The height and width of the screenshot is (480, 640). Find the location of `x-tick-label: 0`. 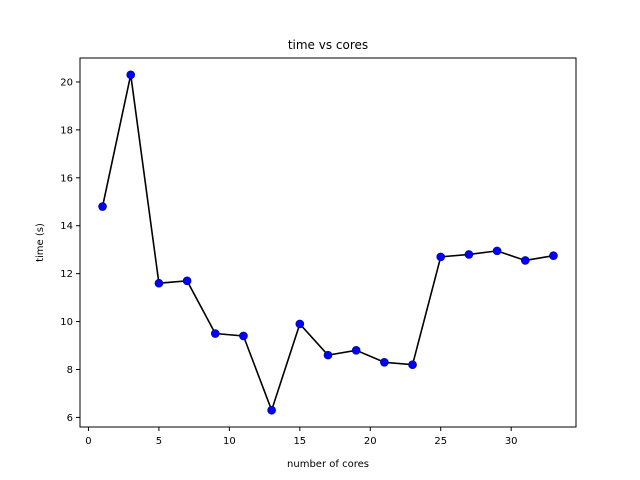

x-tick-label: 0 is located at coordinates (88, 441).